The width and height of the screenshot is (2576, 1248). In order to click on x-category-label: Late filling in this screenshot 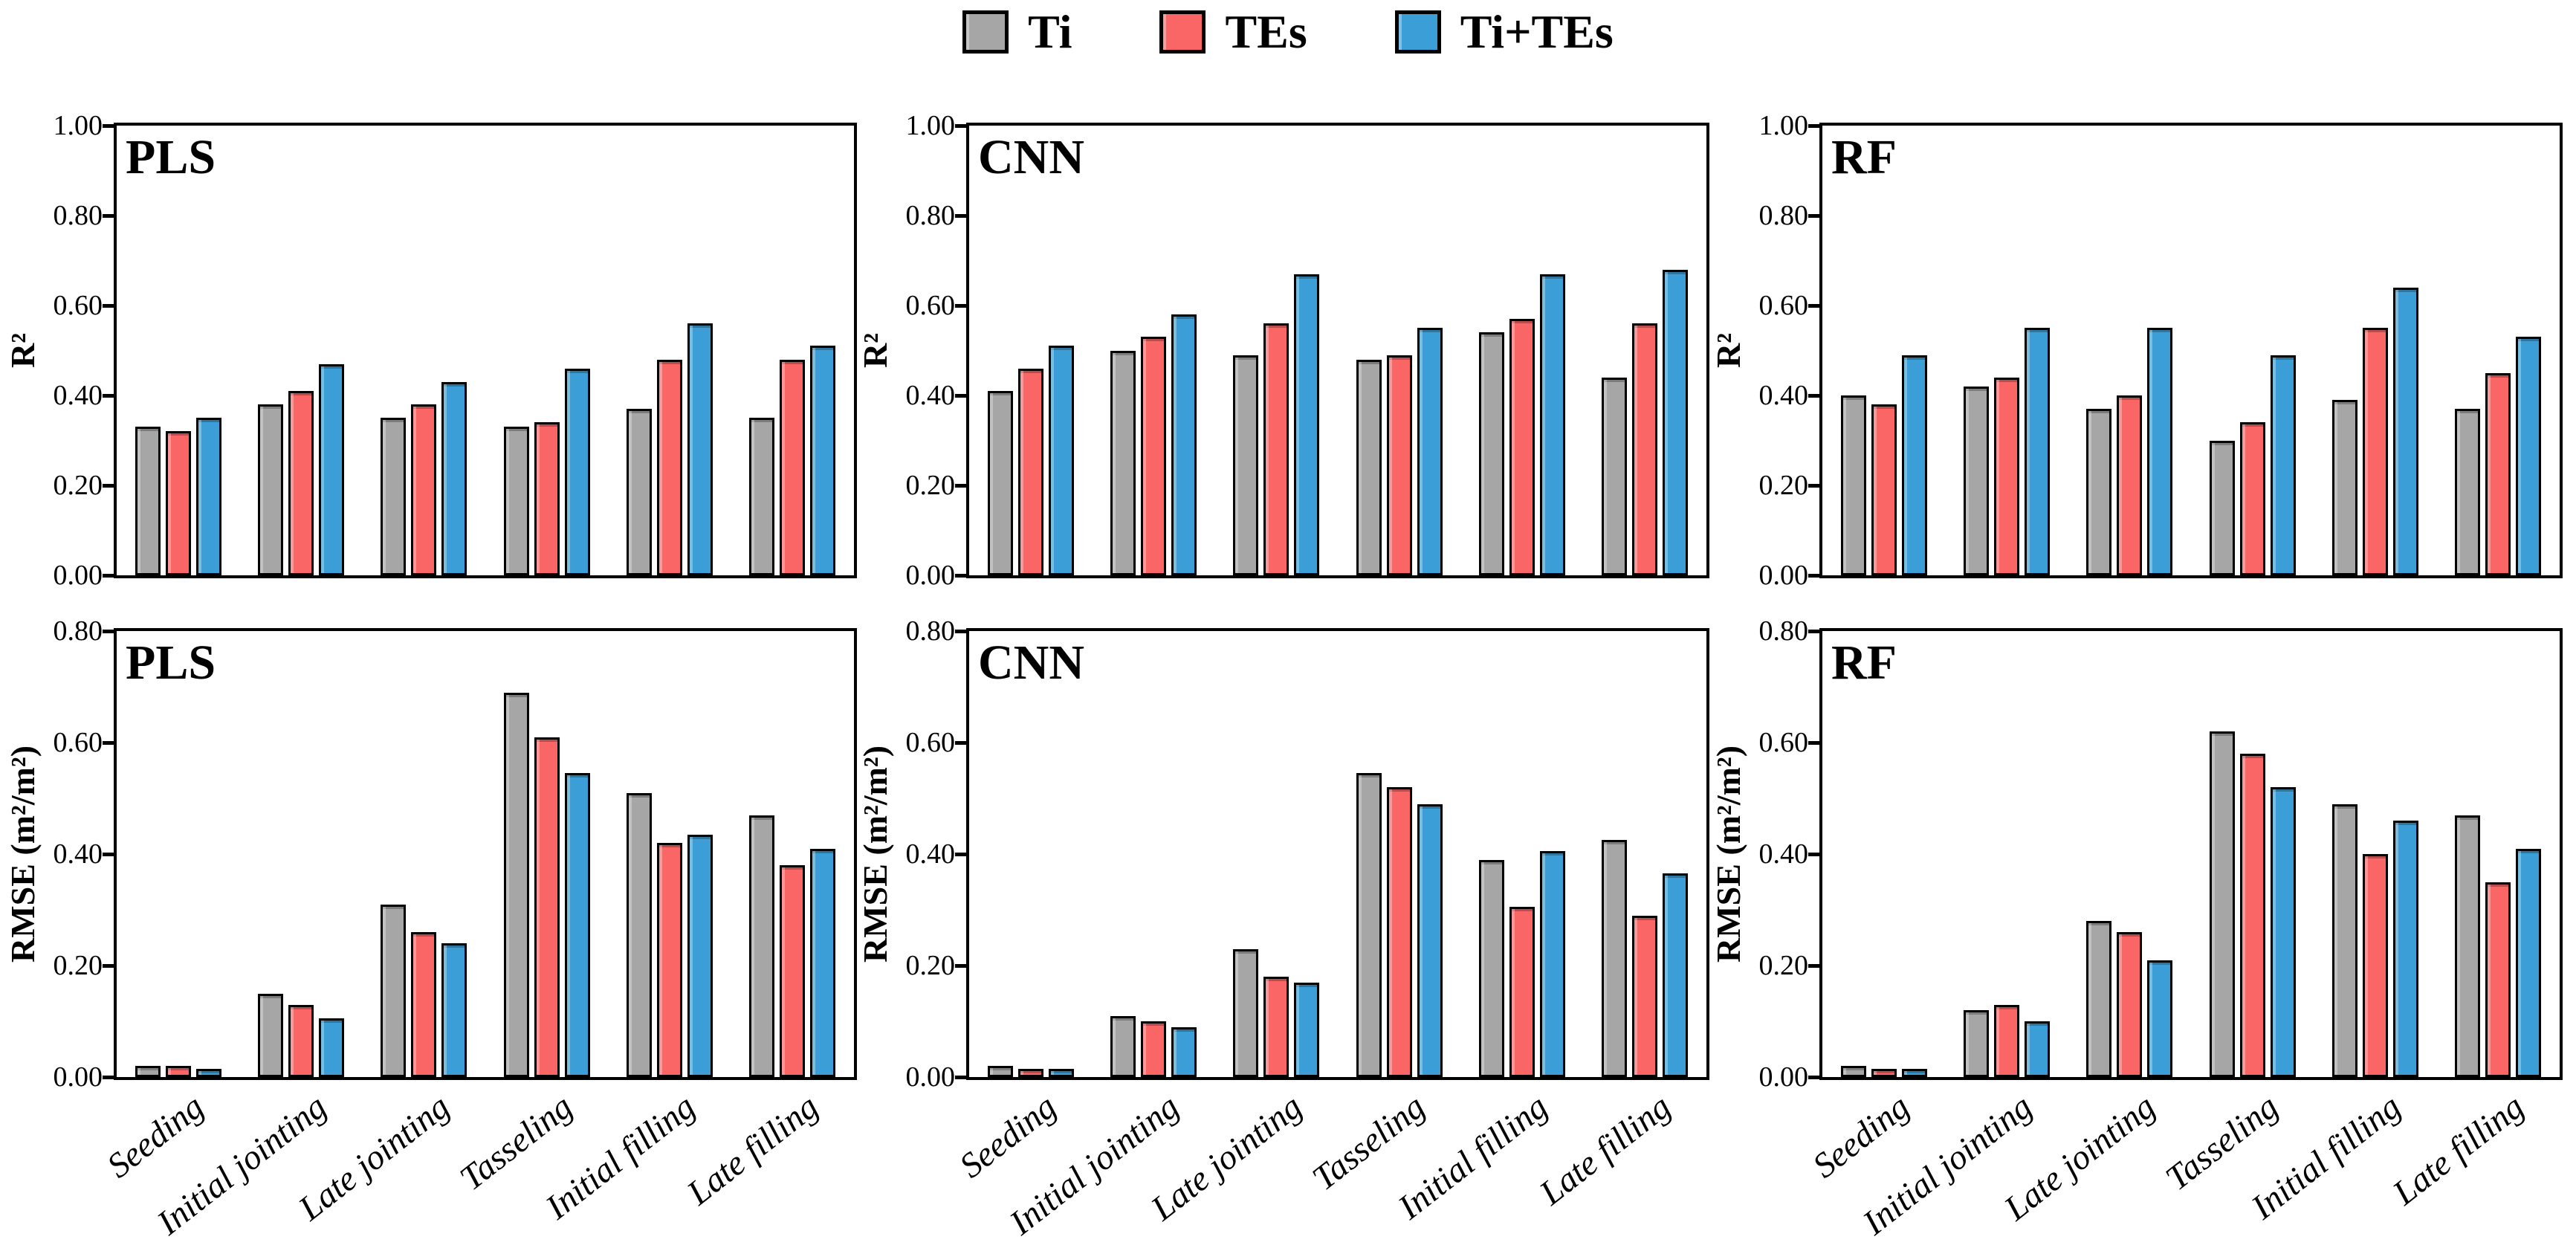, I will do `click(752, 1150)`.